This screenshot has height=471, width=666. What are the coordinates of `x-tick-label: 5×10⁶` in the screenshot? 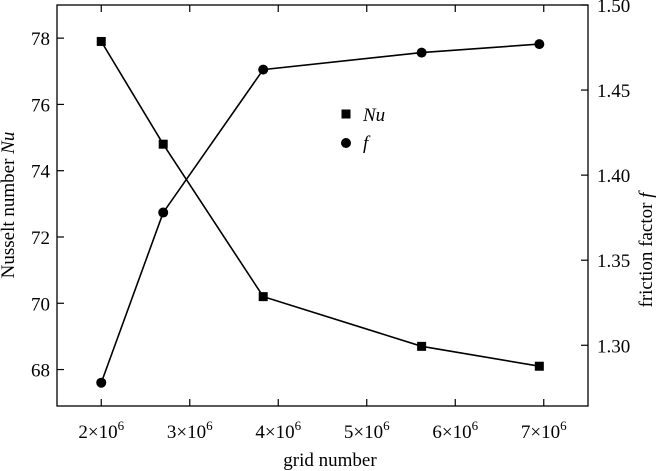 It's located at (367, 430).